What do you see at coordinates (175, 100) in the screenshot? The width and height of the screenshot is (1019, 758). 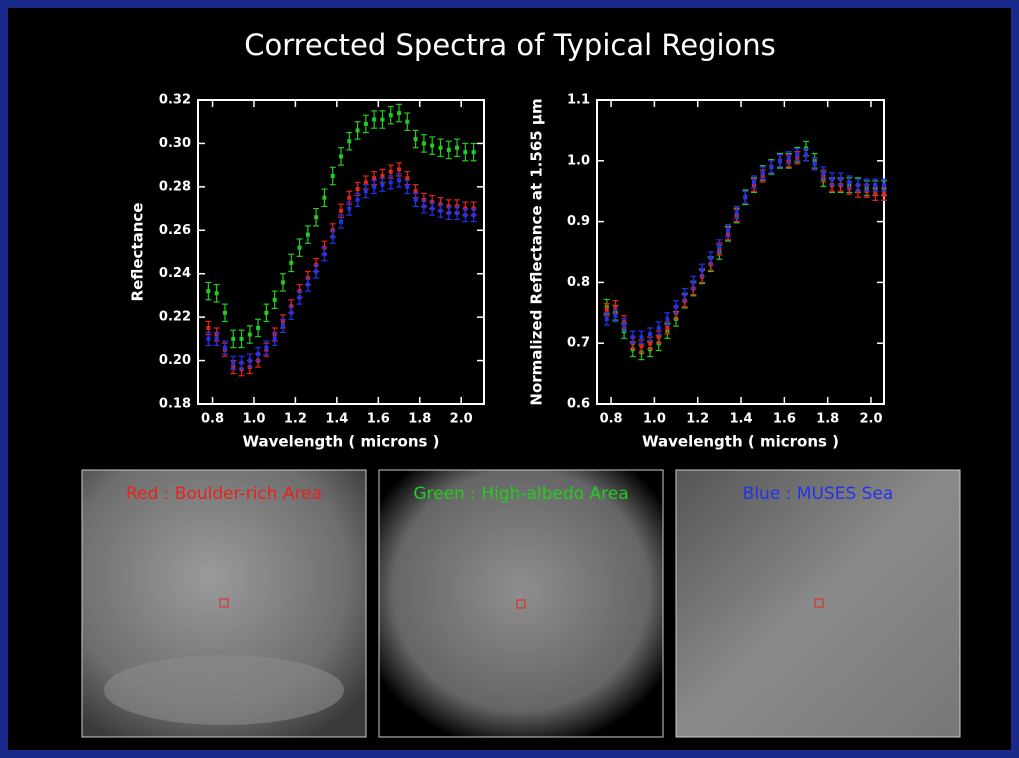 I see `y-tick-label: 0.32` at bounding box center [175, 100].